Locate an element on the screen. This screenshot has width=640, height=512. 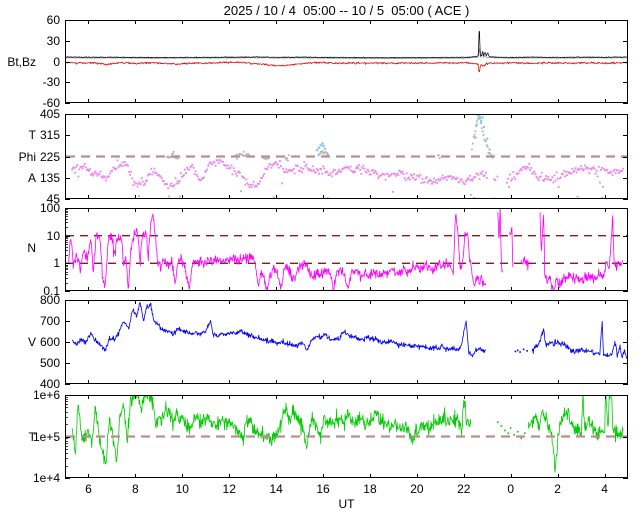
x-tick-label: 6 is located at coordinates (88, 489).